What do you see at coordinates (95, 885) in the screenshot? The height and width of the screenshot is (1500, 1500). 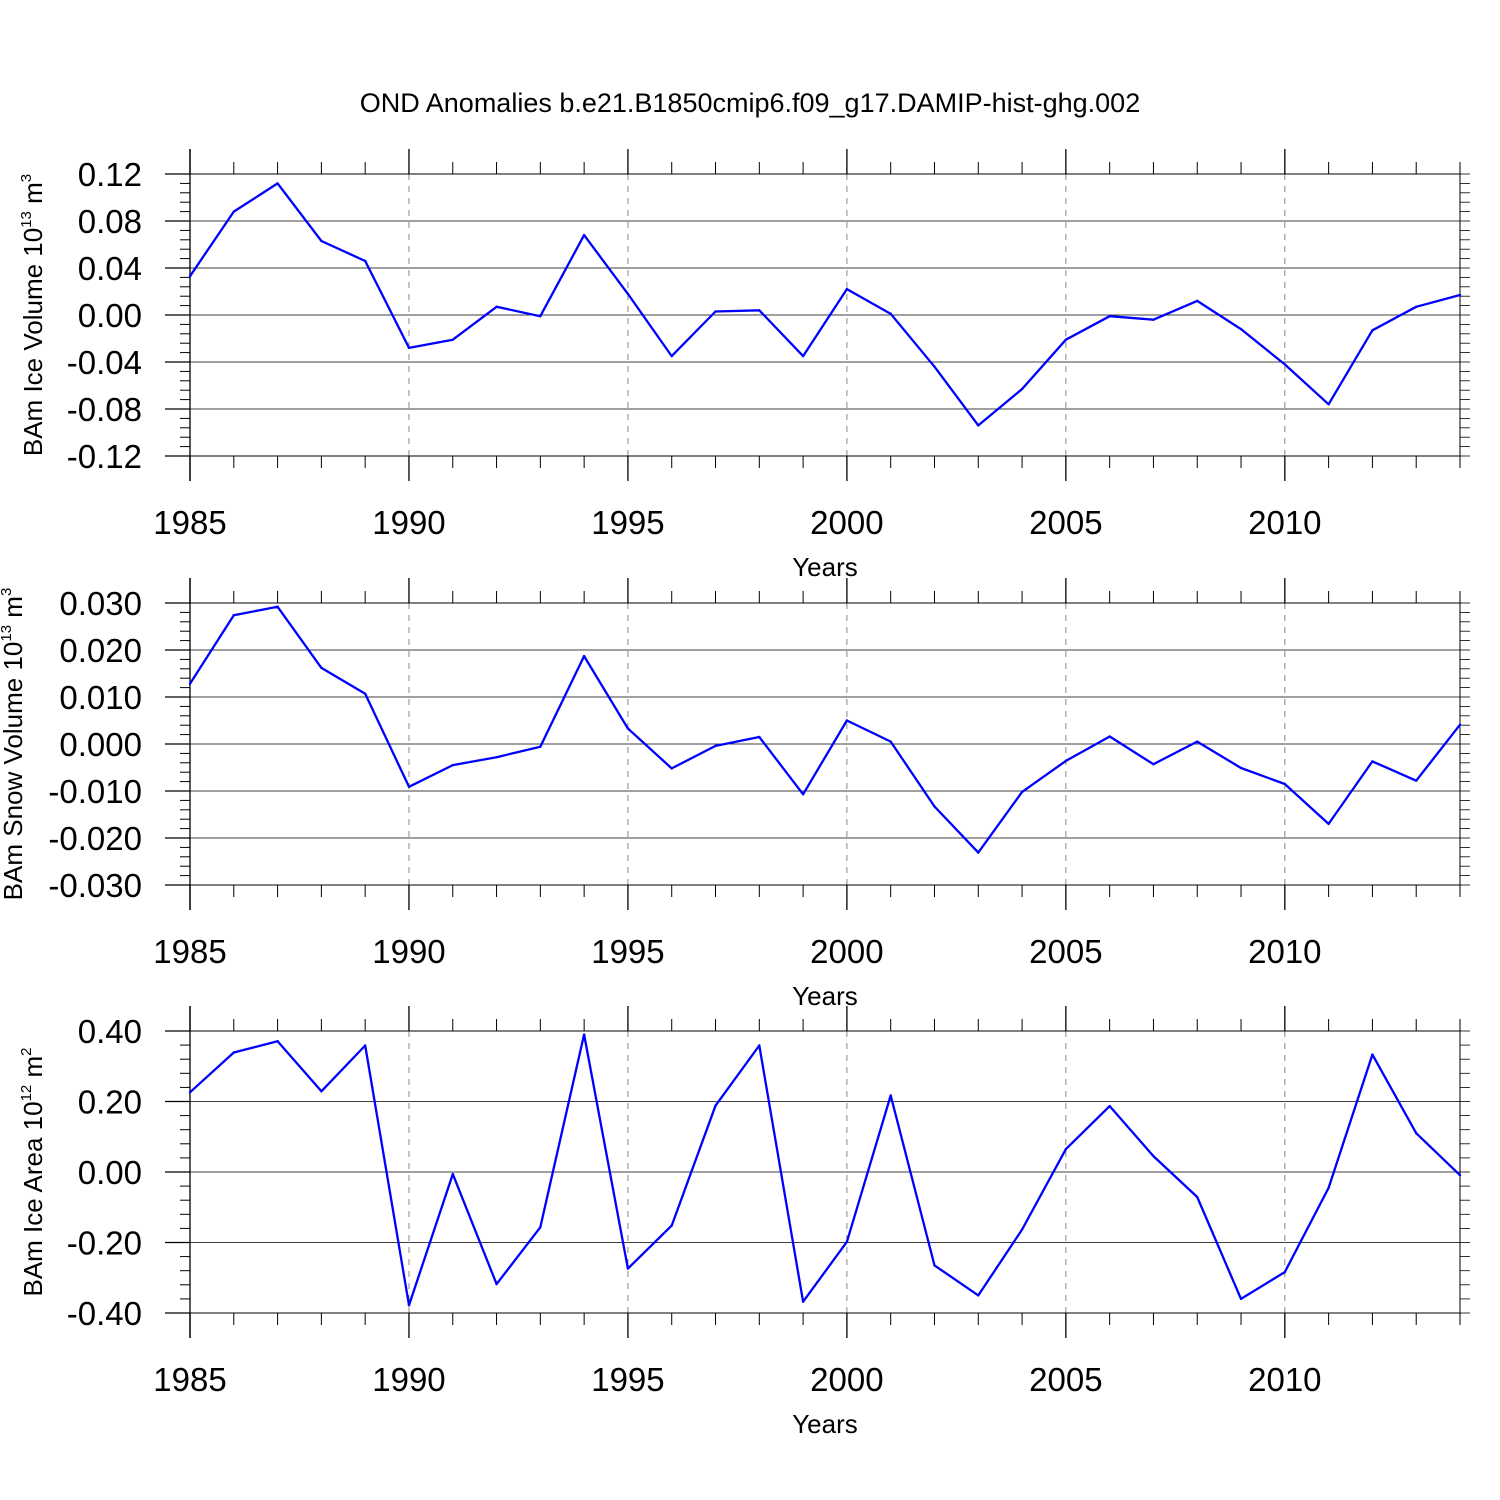 I see `y-tick-label: -0.030` at bounding box center [95, 885].